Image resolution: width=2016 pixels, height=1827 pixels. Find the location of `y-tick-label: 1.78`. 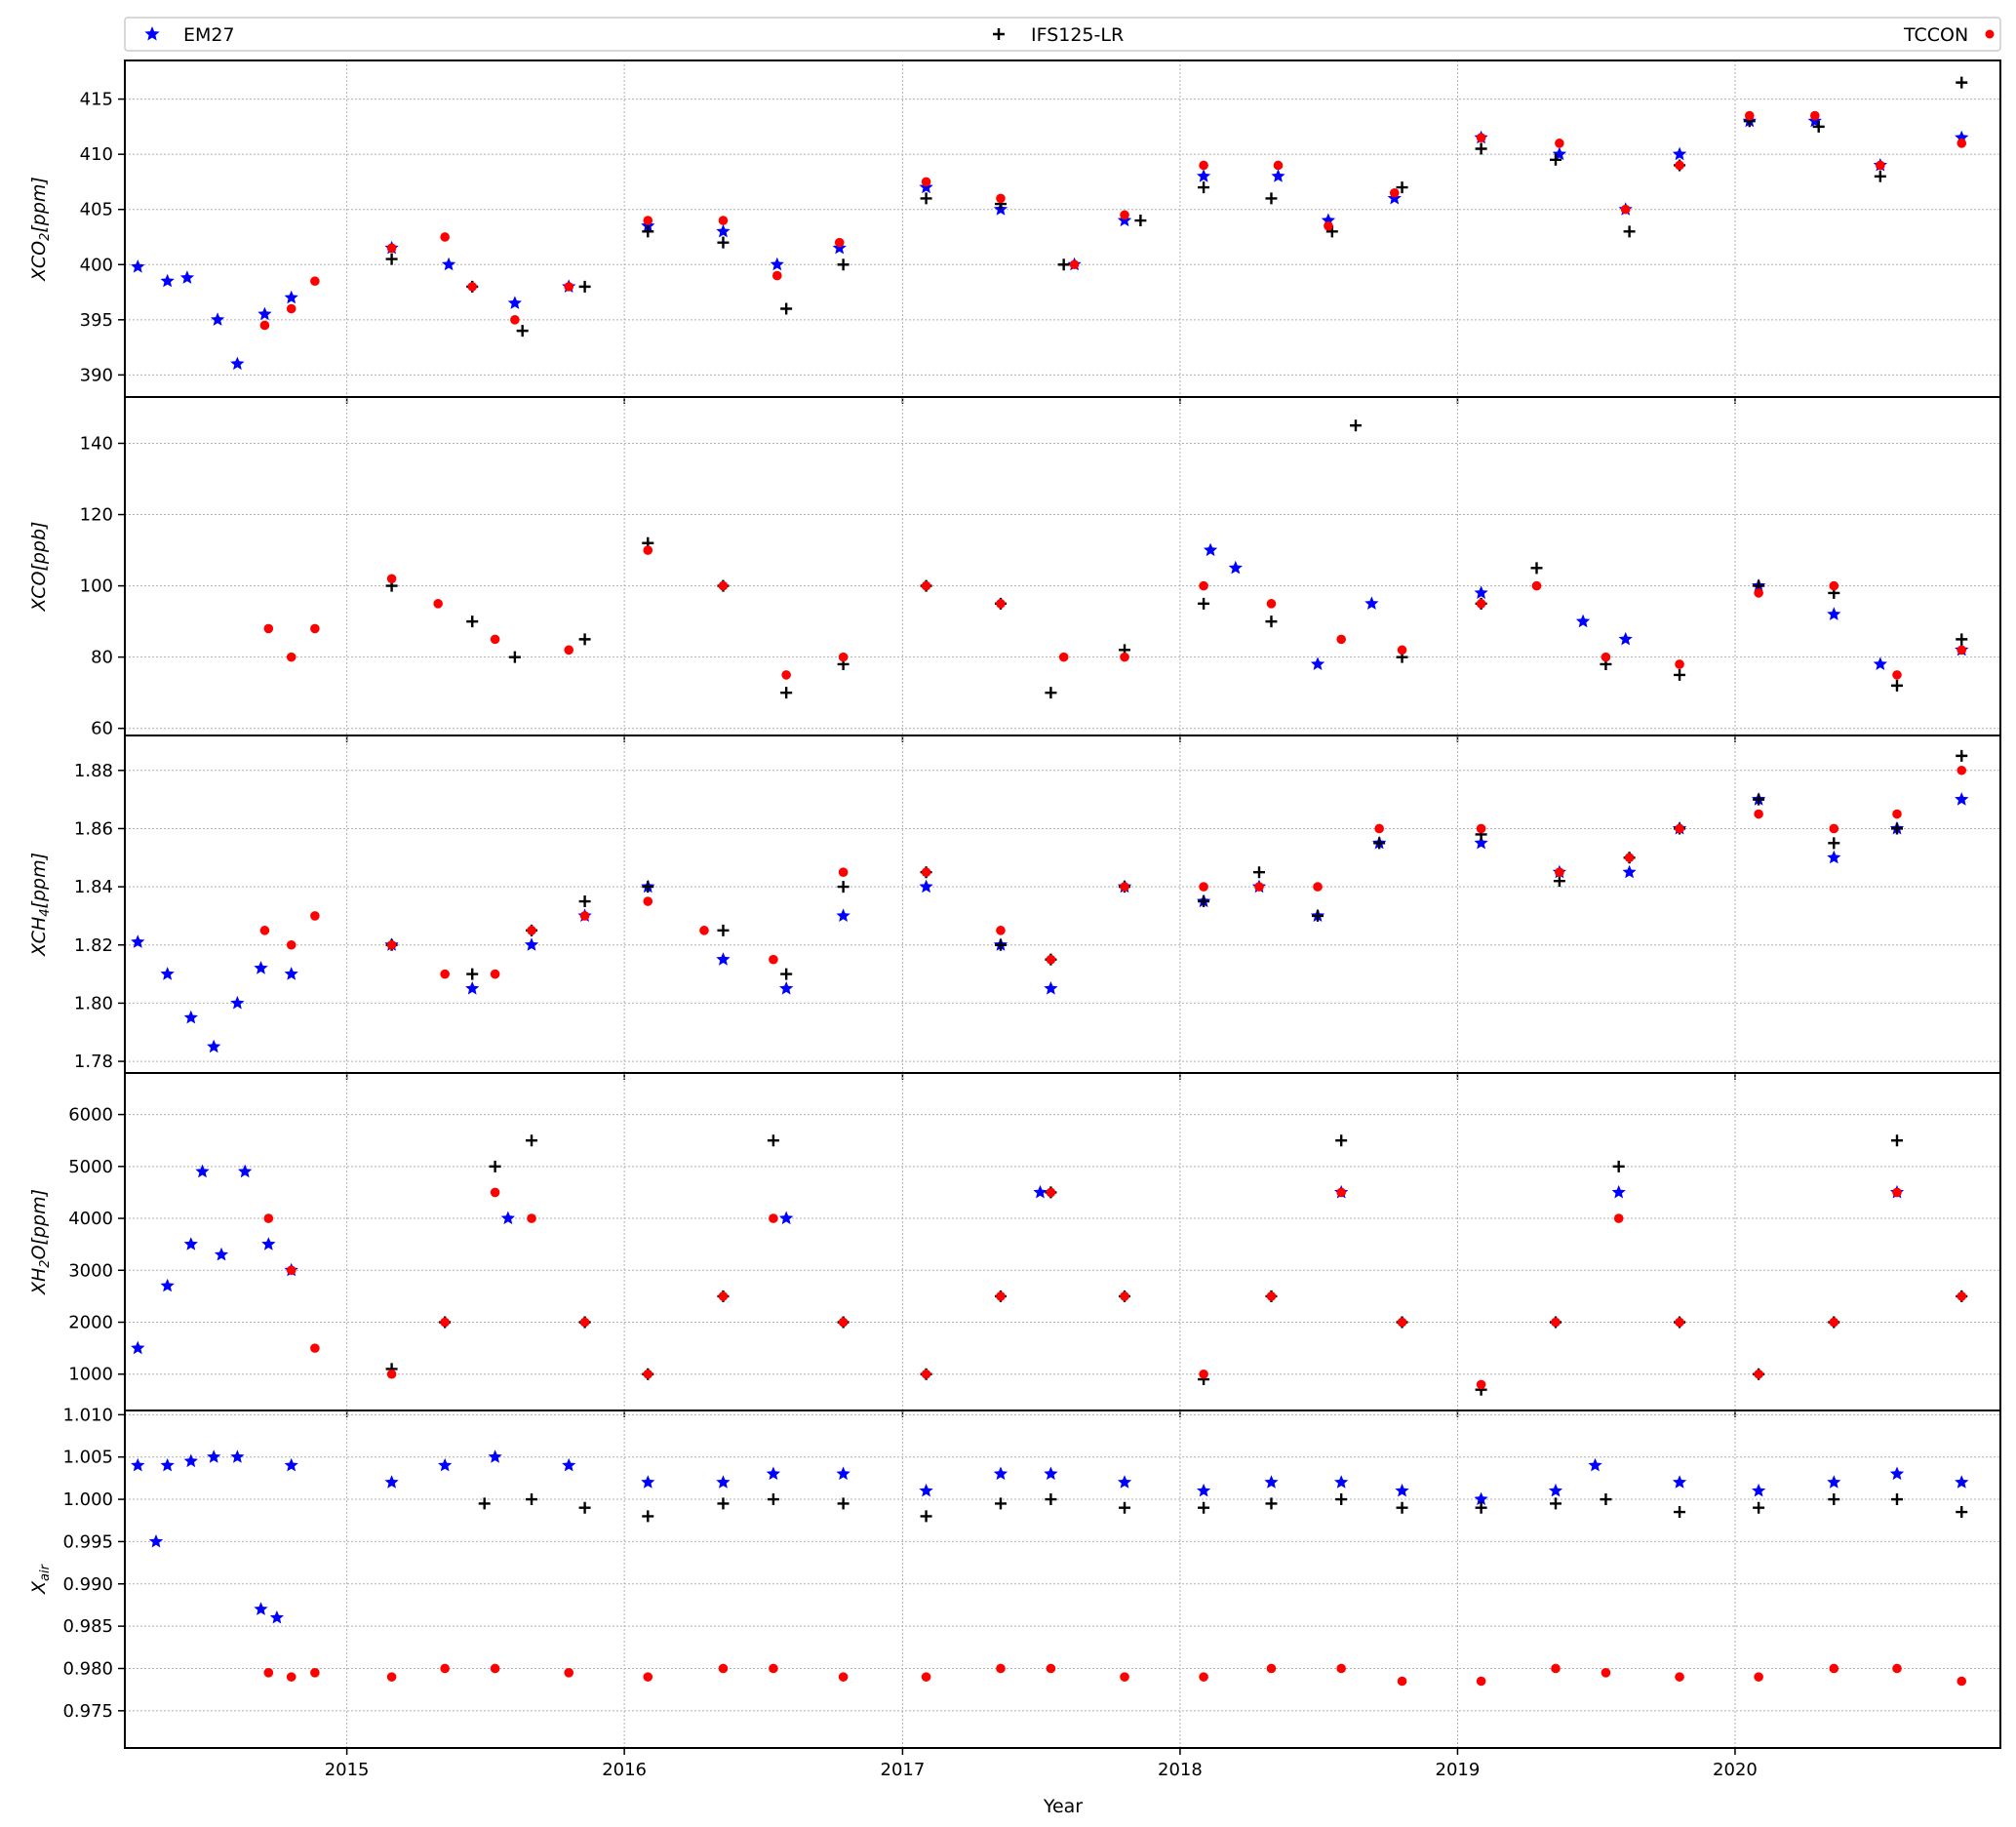

y-tick-label: 1.78 is located at coordinates (93, 1062).